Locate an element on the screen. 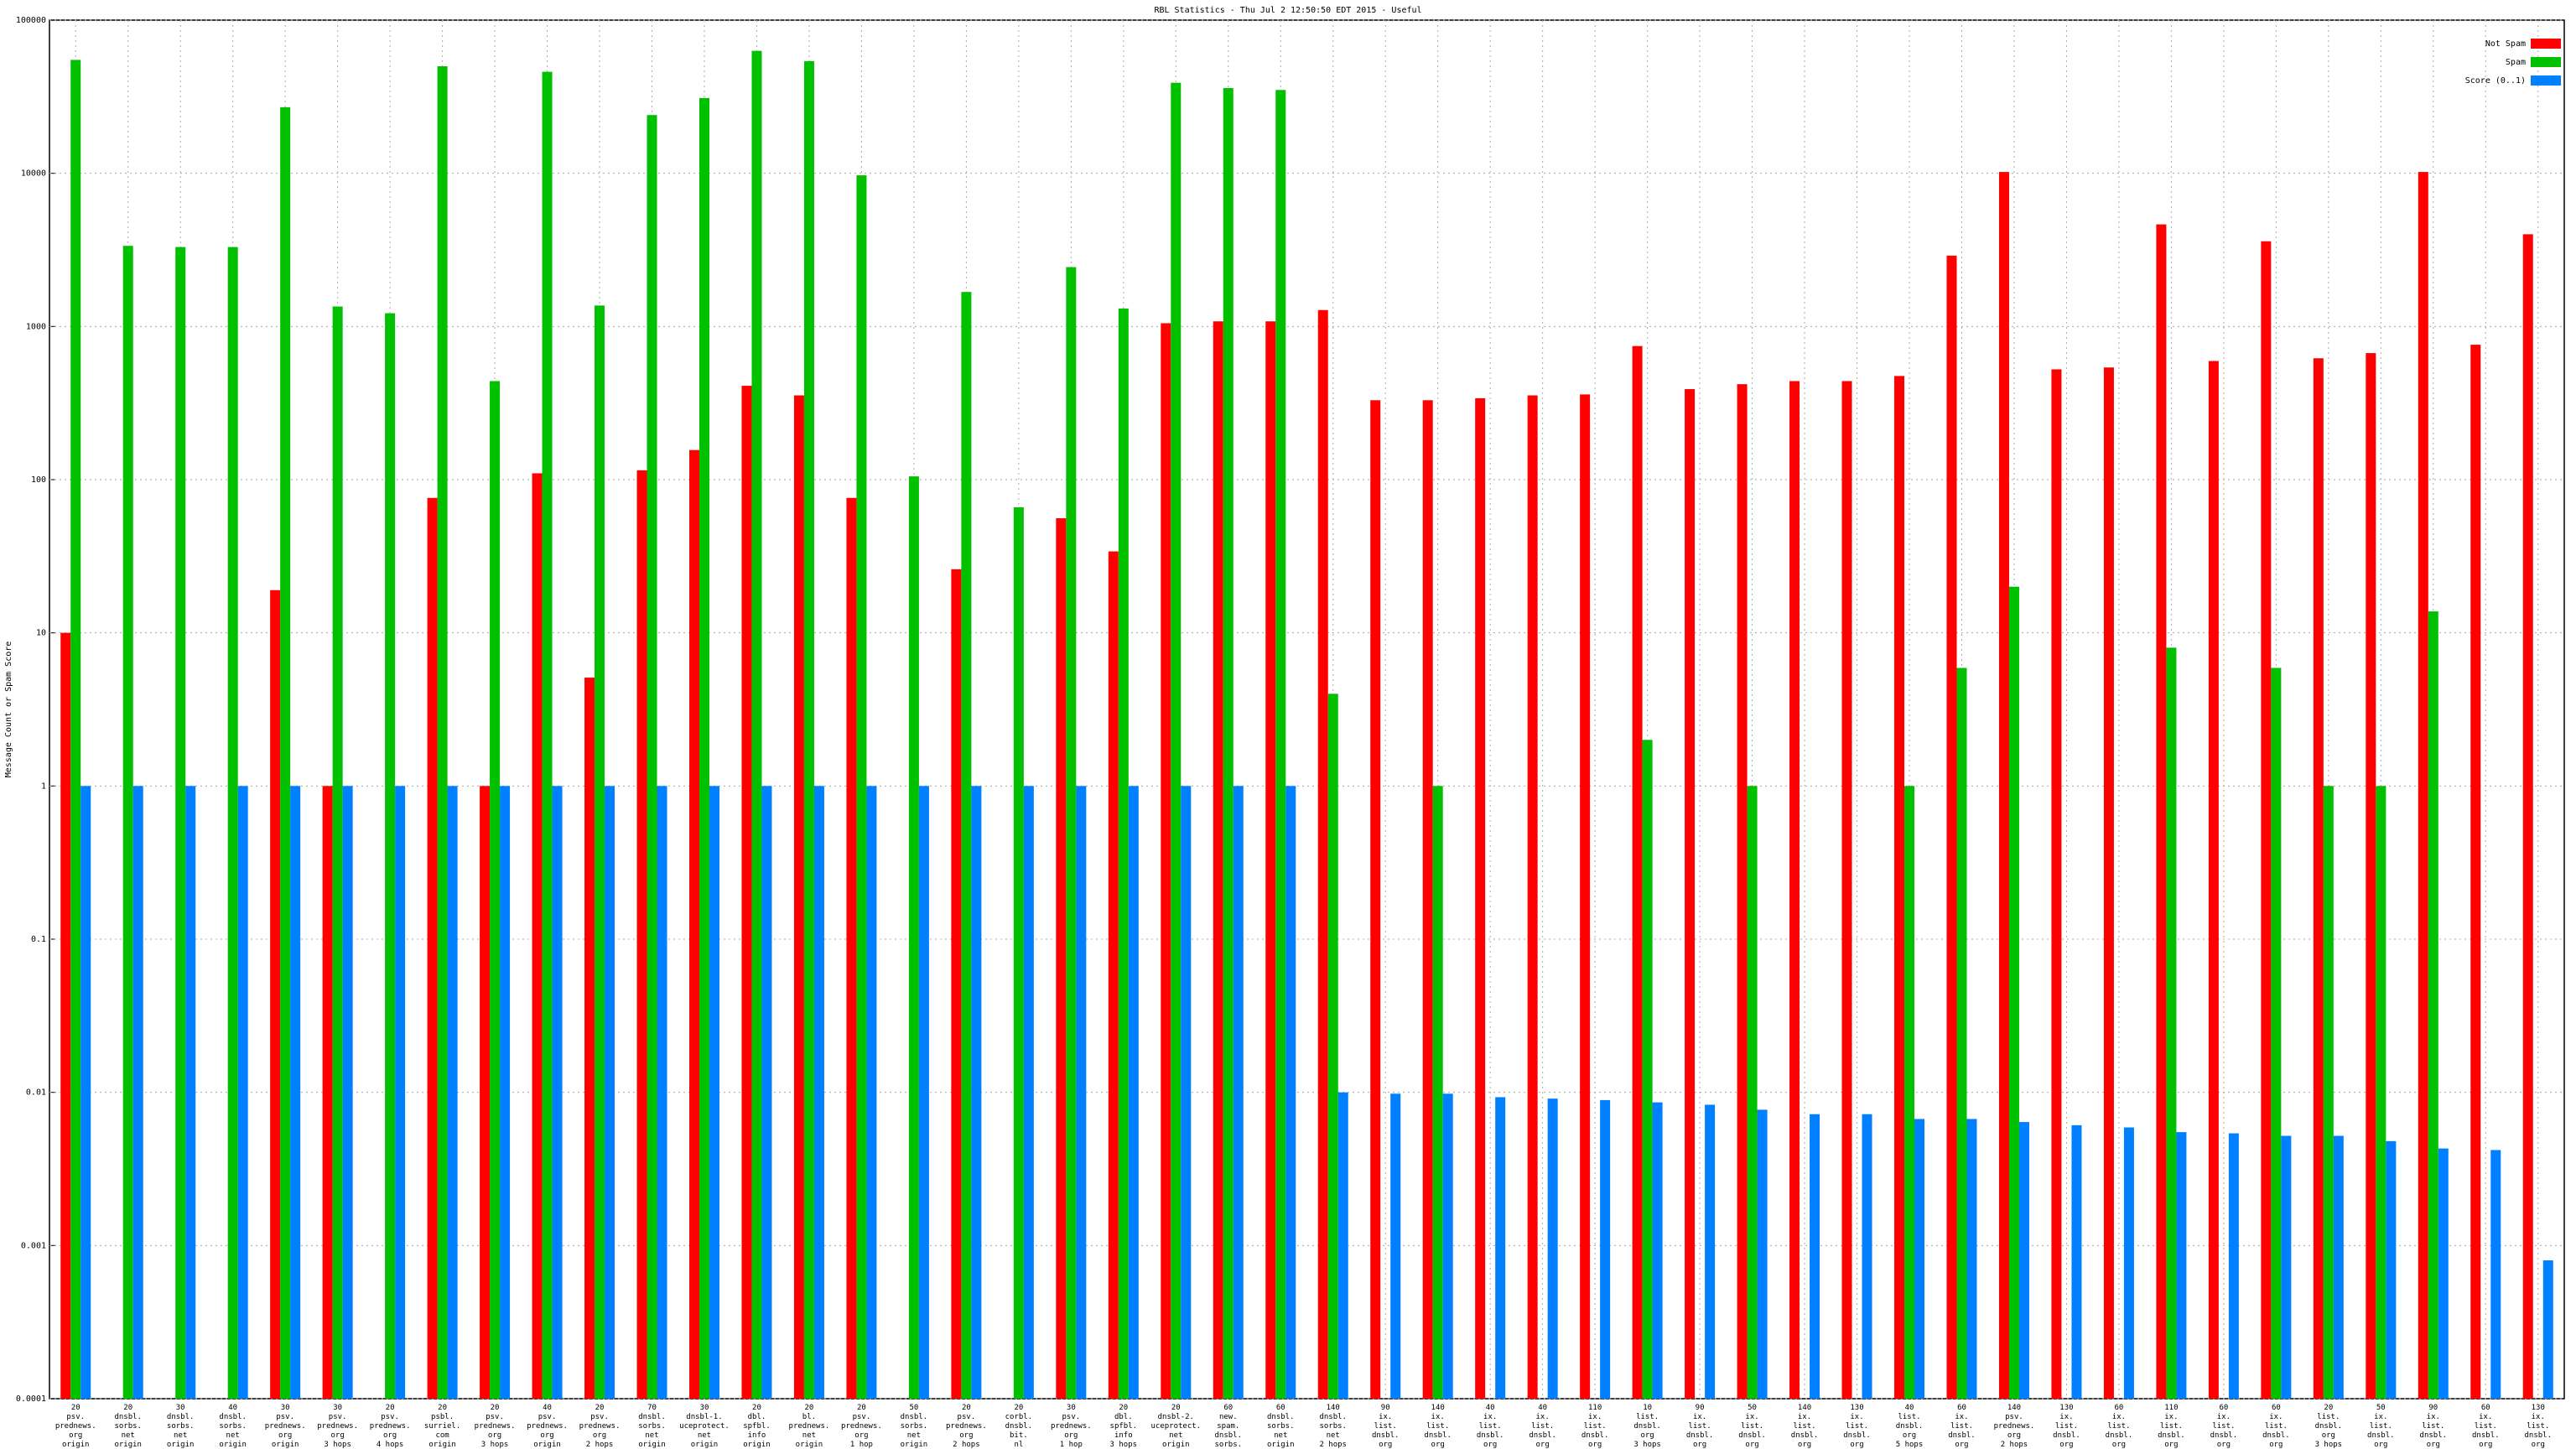 This screenshot has height=1449, width=2576. x-tick-label: 60 ix. list. dnsbl. org origin is located at coordinates (2276, 1426).